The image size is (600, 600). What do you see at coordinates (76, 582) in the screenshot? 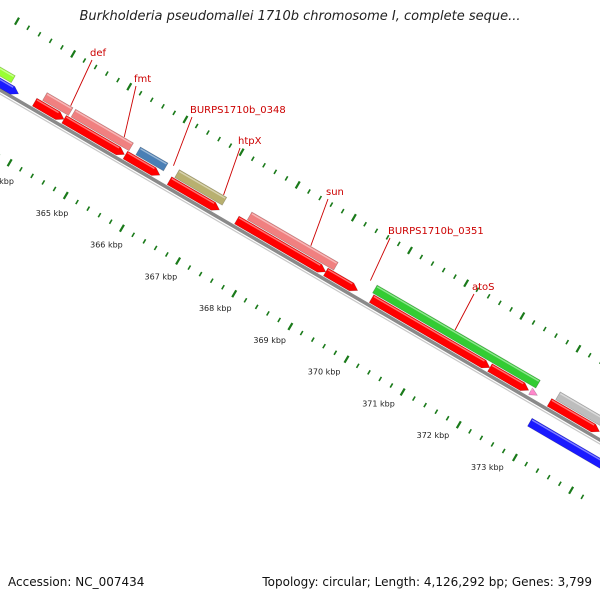
I see `accession-text: Accession: NC_007434` at bounding box center [76, 582].